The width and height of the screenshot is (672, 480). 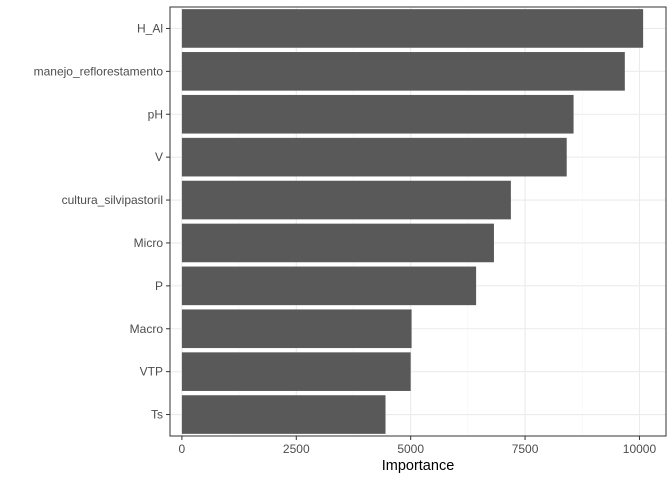 What do you see at coordinates (525, 449) in the screenshot?
I see `x-tick-label: 7500` at bounding box center [525, 449].